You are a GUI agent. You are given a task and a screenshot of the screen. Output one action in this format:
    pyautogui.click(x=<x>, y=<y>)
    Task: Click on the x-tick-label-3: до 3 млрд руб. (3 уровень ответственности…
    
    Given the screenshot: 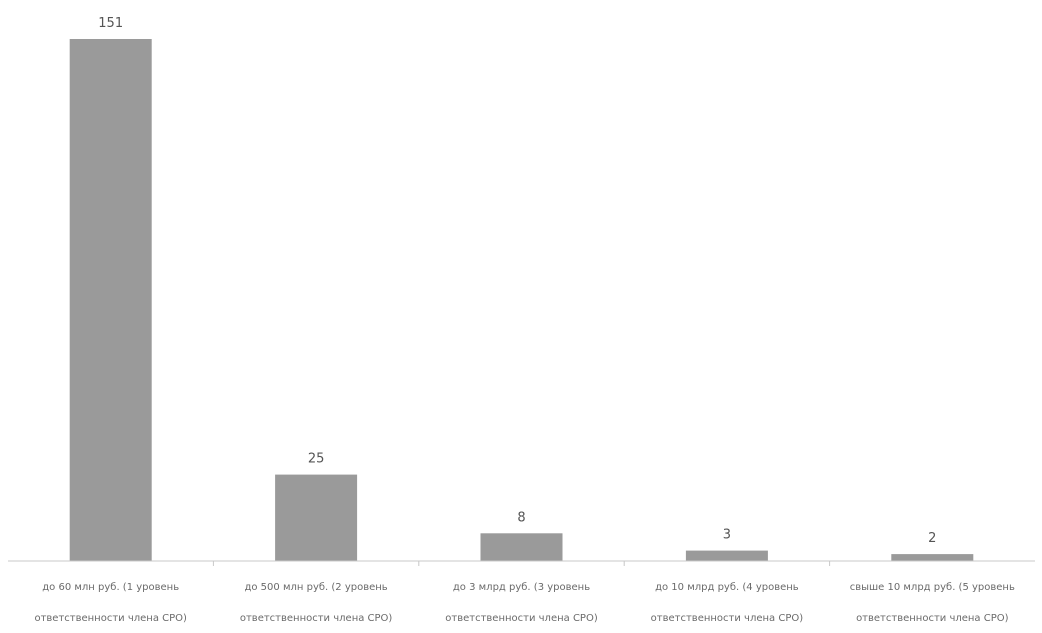 What is the action you would take?
    pyautogui.click(x=521, y=603)
    